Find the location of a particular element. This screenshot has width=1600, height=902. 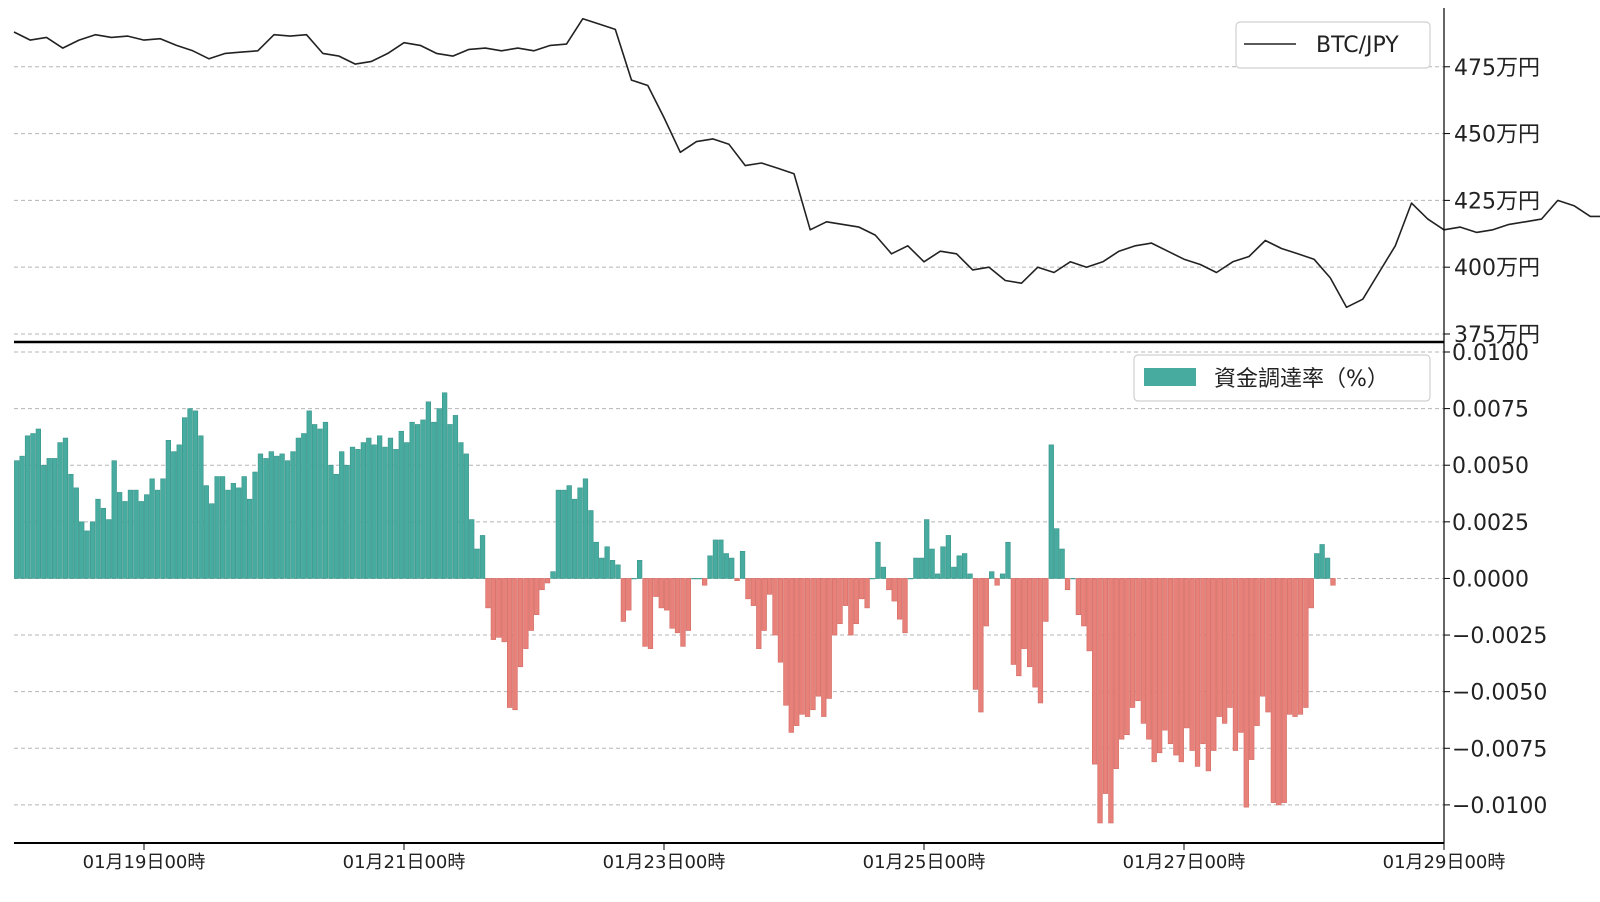

price-ytick-label: 375万円 is located at coordinates (1497, 335).